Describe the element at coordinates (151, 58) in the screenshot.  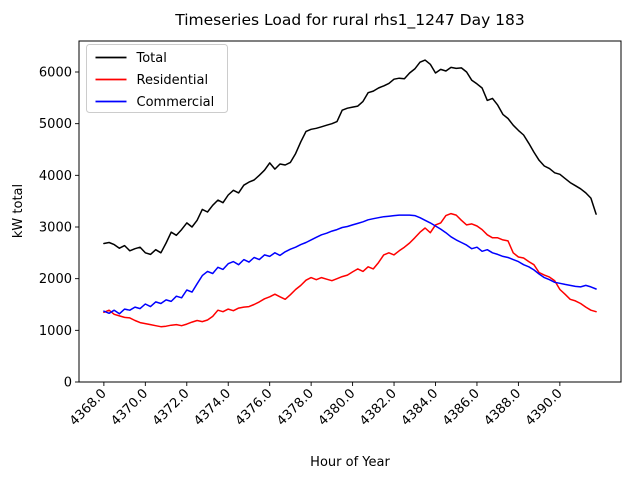
I see `legend-label: Total` at that location.